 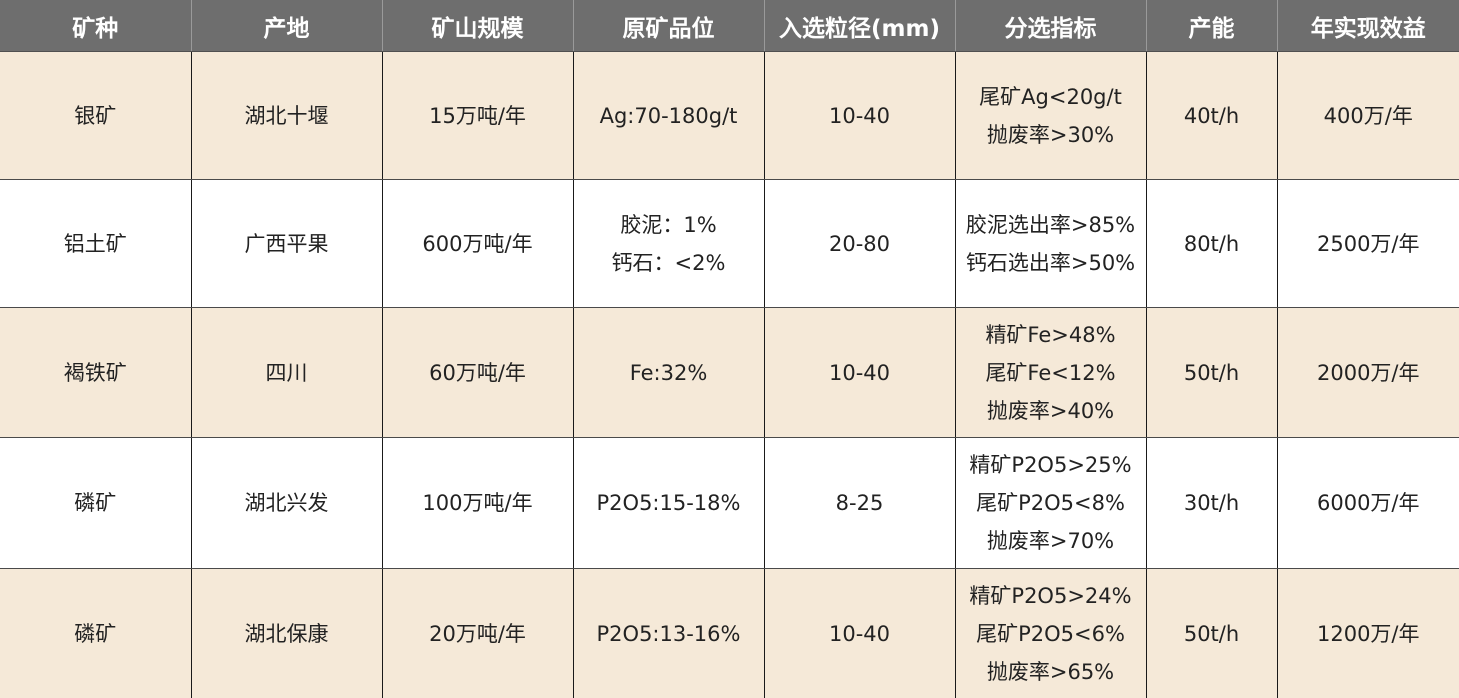 I want to click on cell-mine-scale: 15万吨/年, so click(x=477, y=116).